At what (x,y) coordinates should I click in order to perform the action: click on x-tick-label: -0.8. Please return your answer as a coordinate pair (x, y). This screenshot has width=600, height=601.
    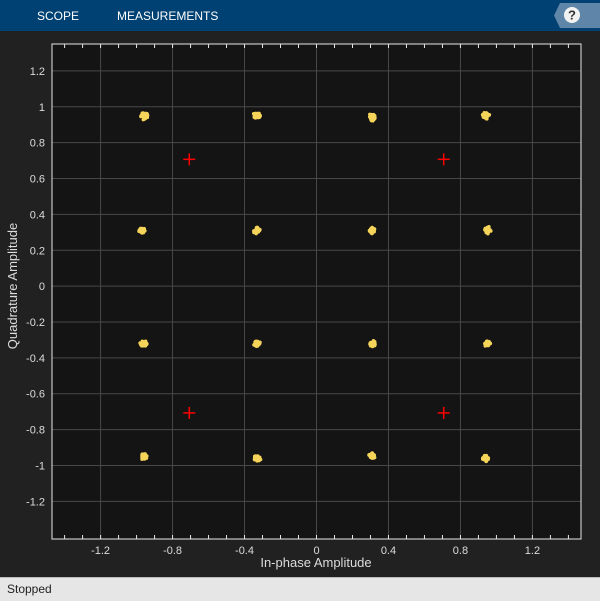
    Looking at the image, I should click on (172, 551).